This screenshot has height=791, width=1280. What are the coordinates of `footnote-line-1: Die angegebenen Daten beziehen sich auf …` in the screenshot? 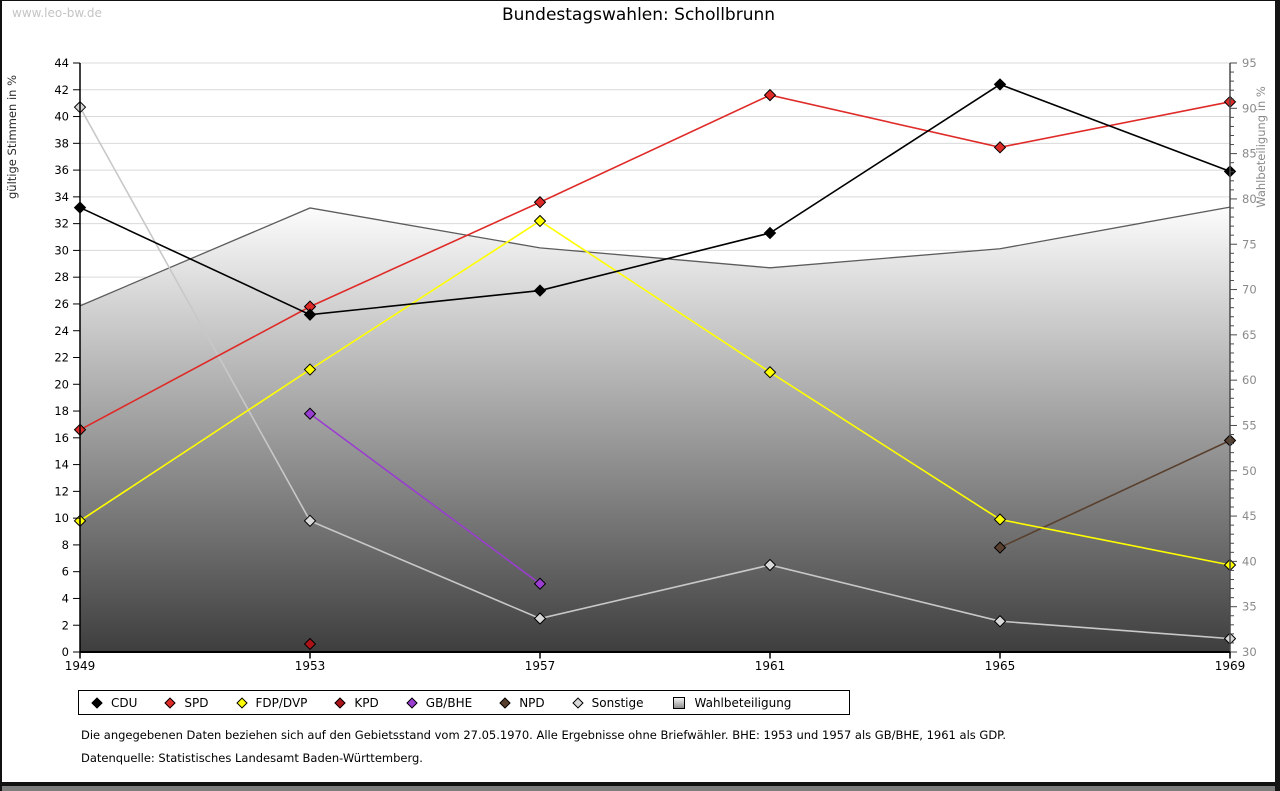 It's located at (543, 735).